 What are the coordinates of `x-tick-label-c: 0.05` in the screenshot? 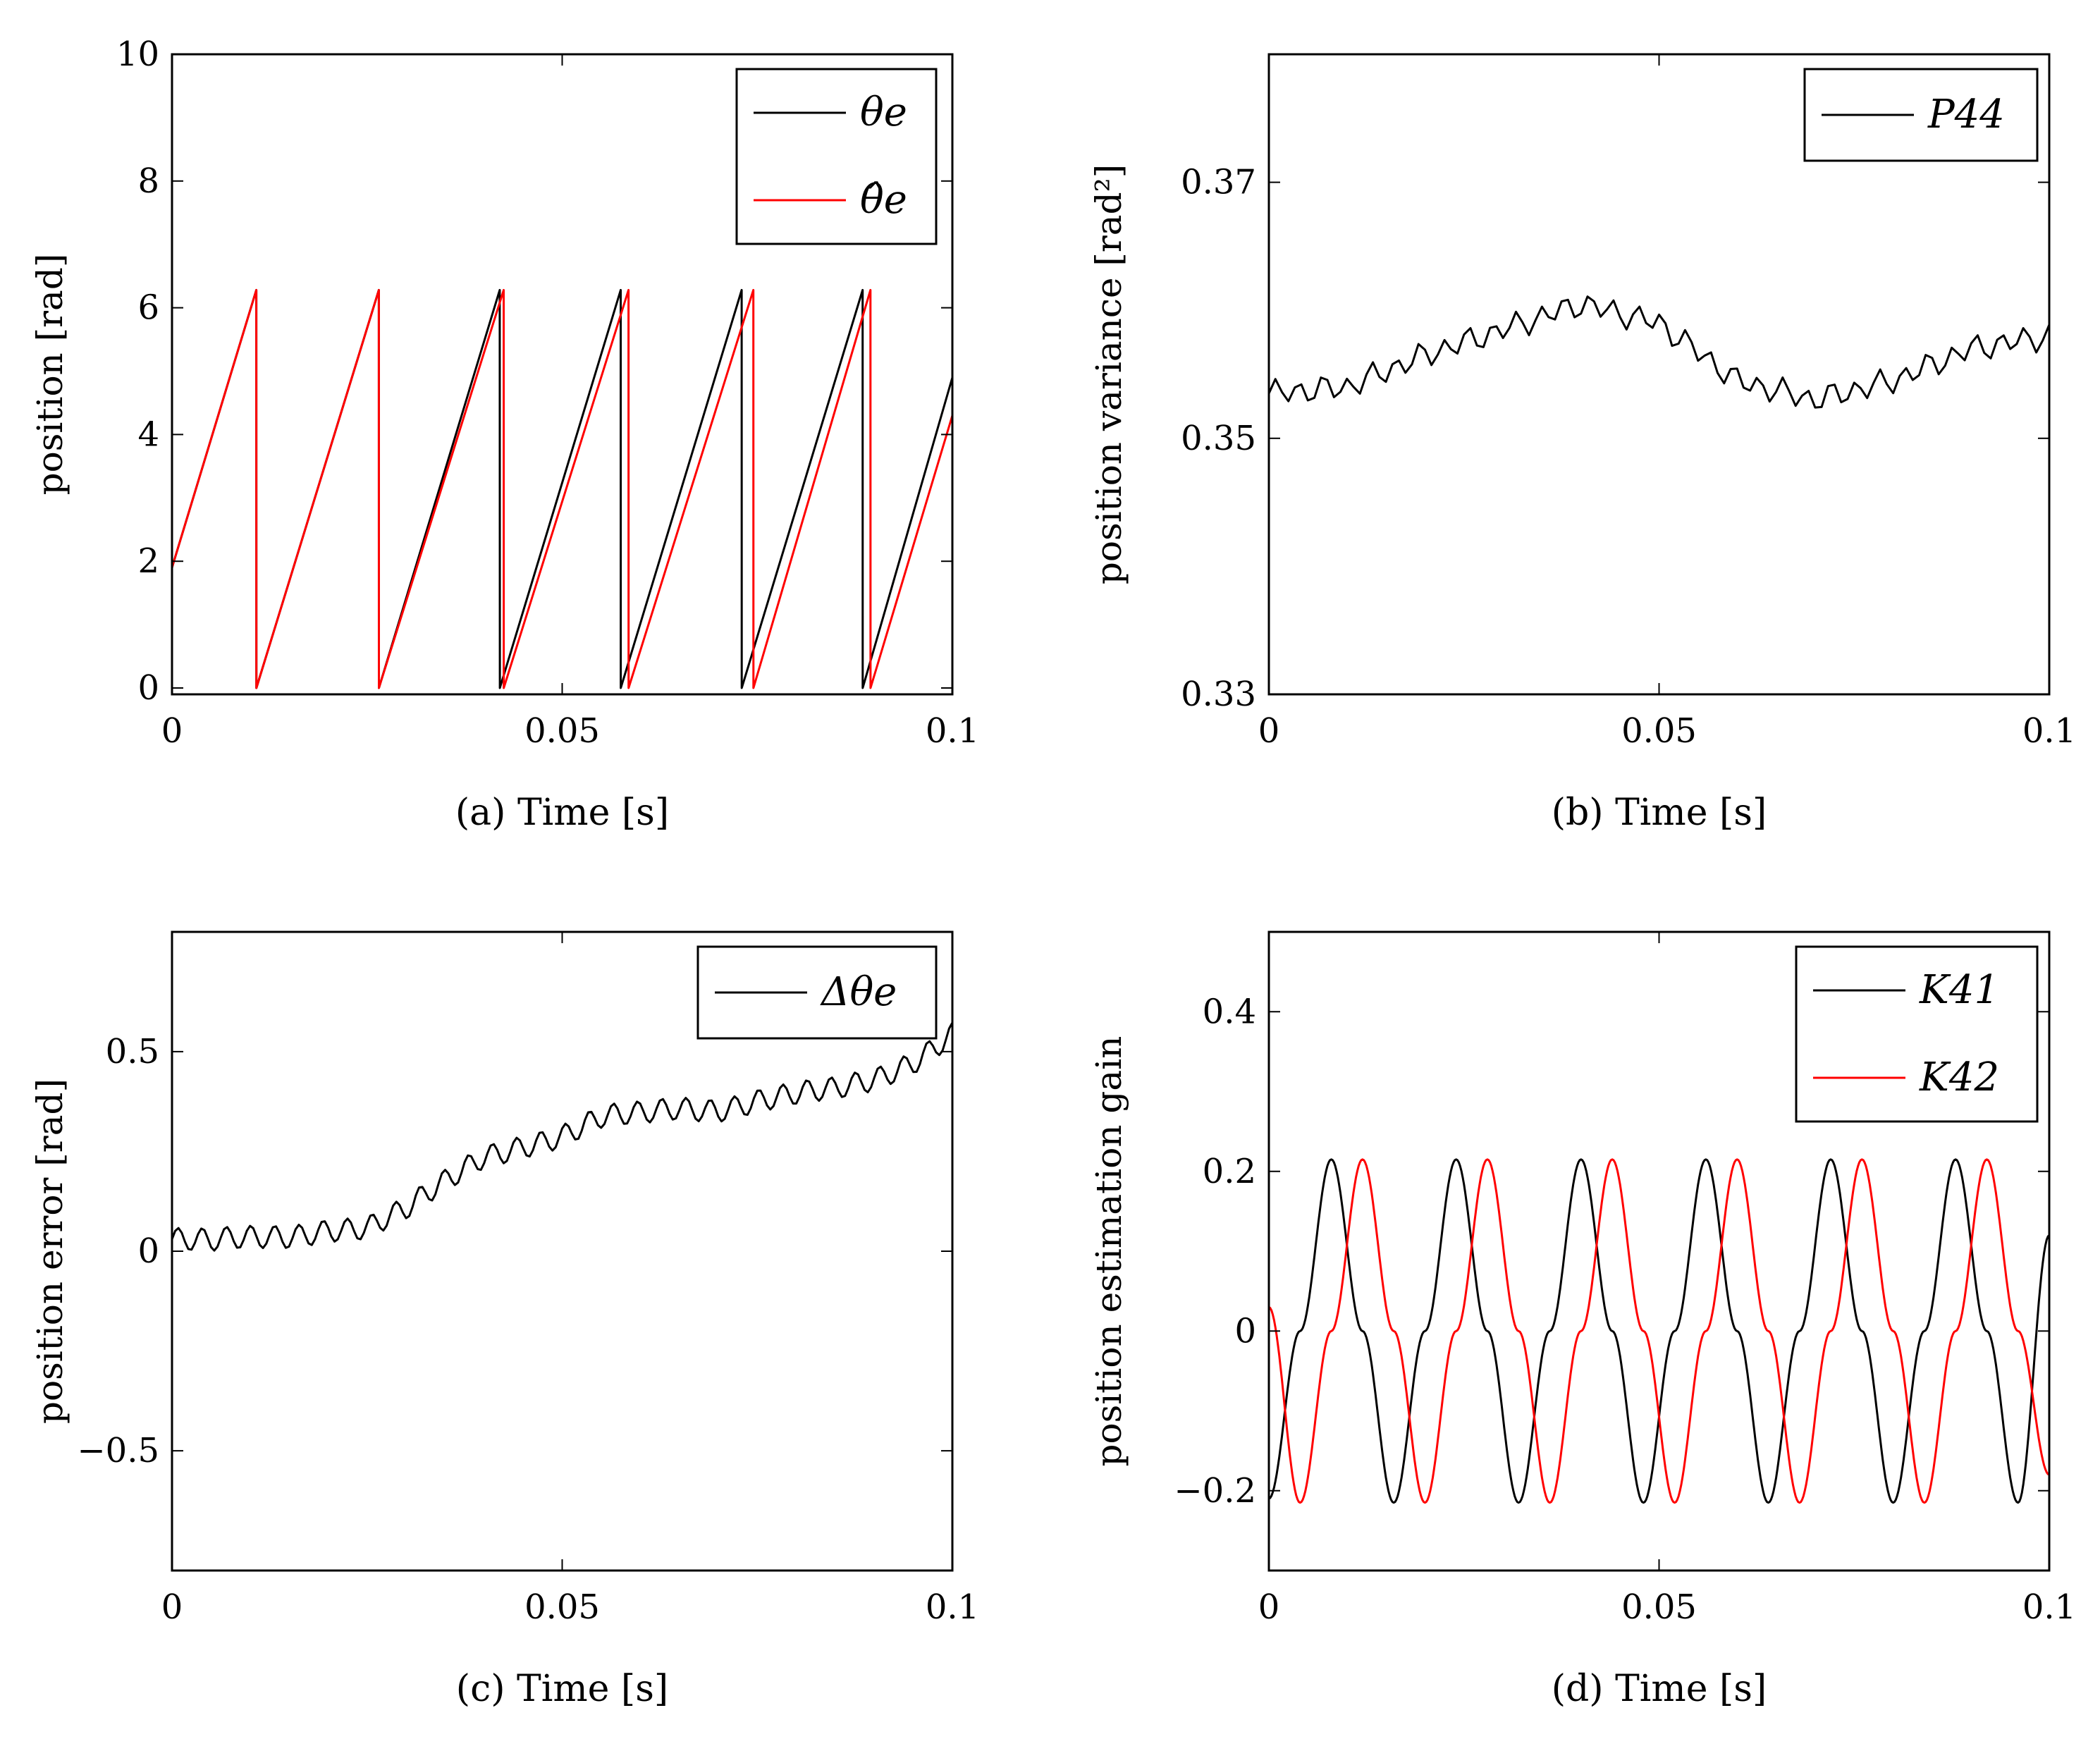 It's located at (562, 1607).